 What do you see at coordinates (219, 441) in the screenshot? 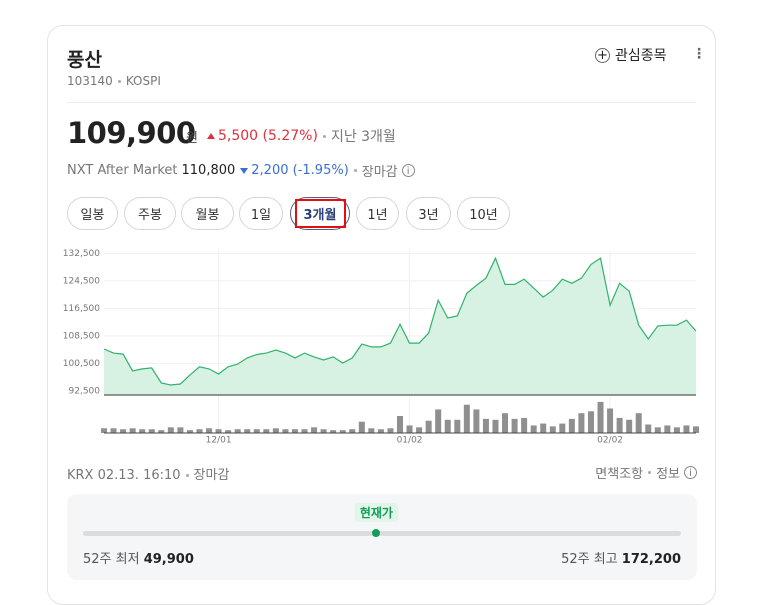
I see `x-tick-label: 12/01` at bounding box center [219, 441].